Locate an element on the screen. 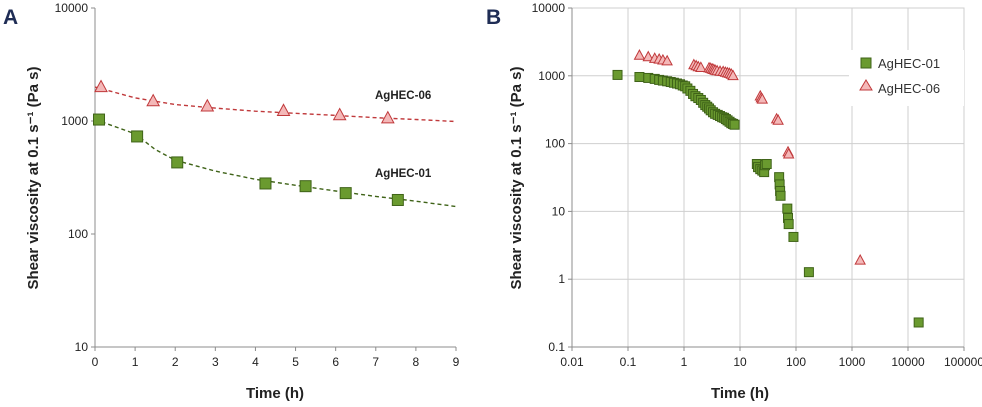  panel-a-x-tick-label: 9 is located at coordinates (456, 362).